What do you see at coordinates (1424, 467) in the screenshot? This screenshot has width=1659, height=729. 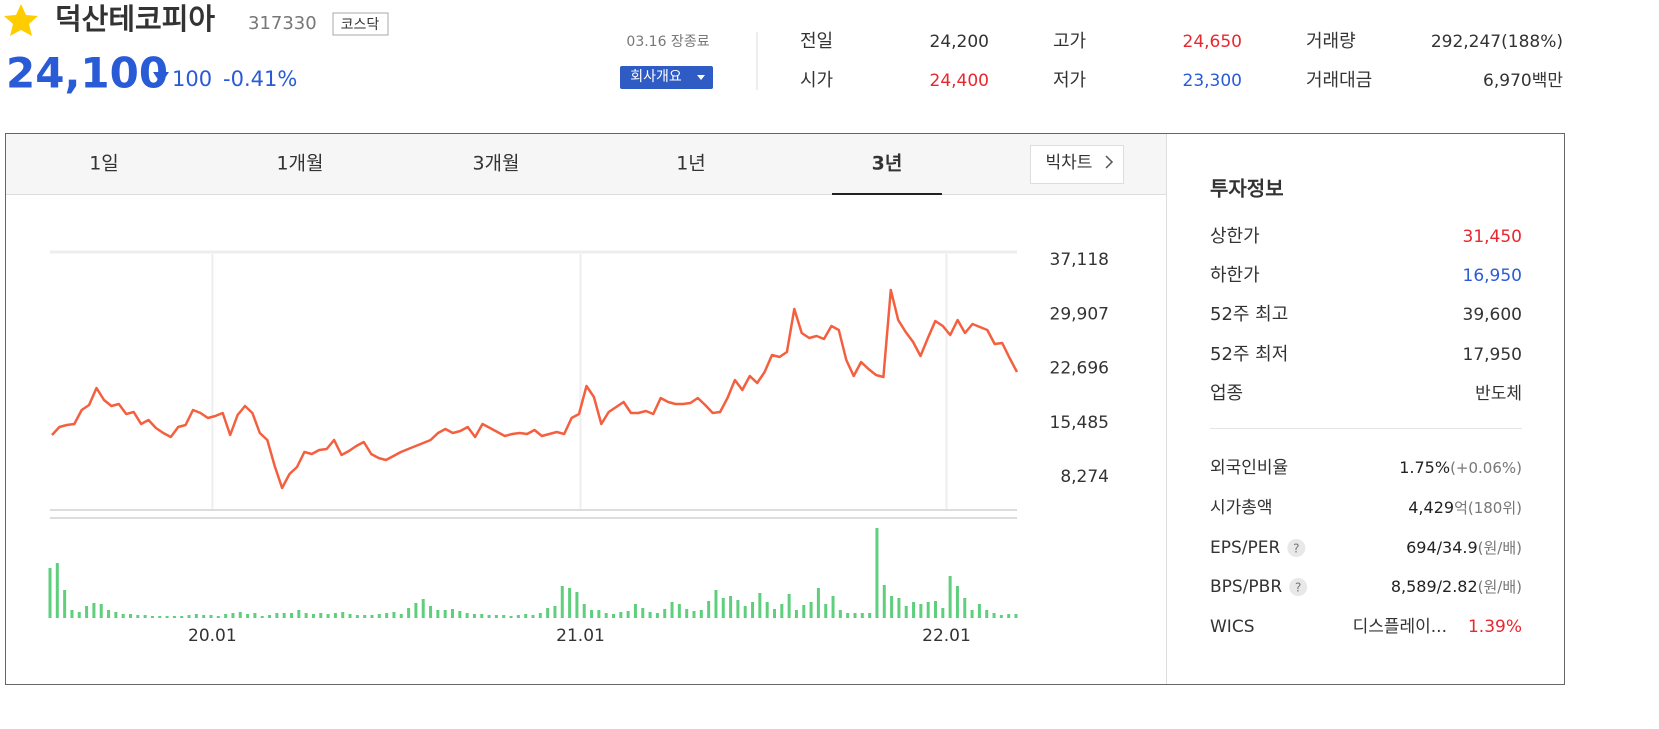 I see `info-number: 1.75%` at bounding box center [1424, 467].